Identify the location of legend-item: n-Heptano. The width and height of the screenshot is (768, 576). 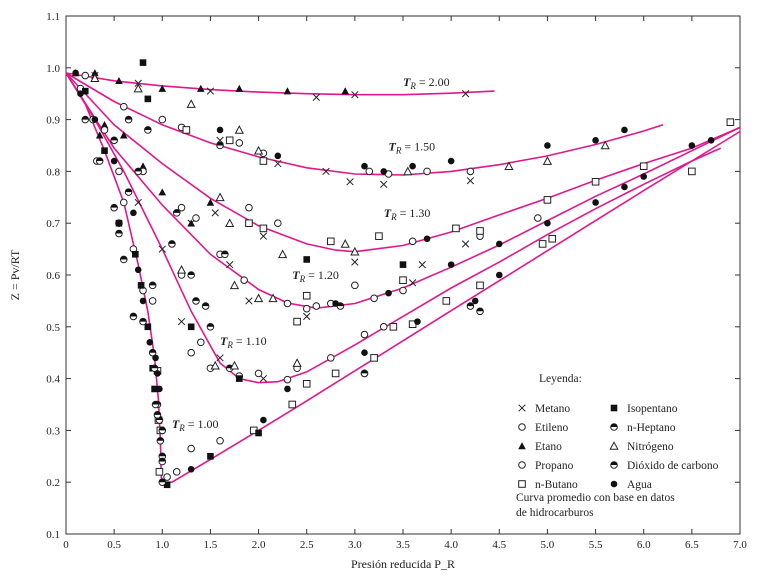
(643, 428).